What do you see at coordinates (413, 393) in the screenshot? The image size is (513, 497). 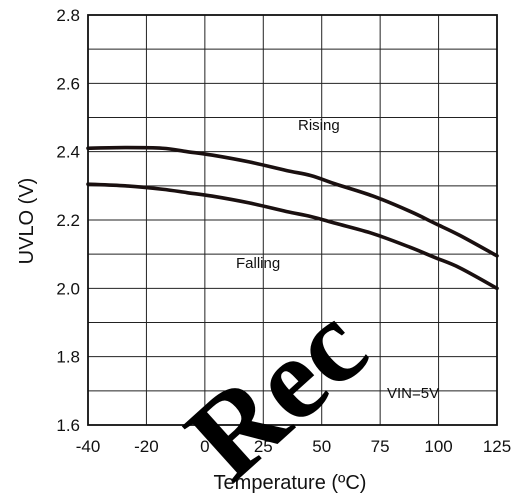 I see `vin-annotation: VIN=5V` at bounding box center [413, 393].